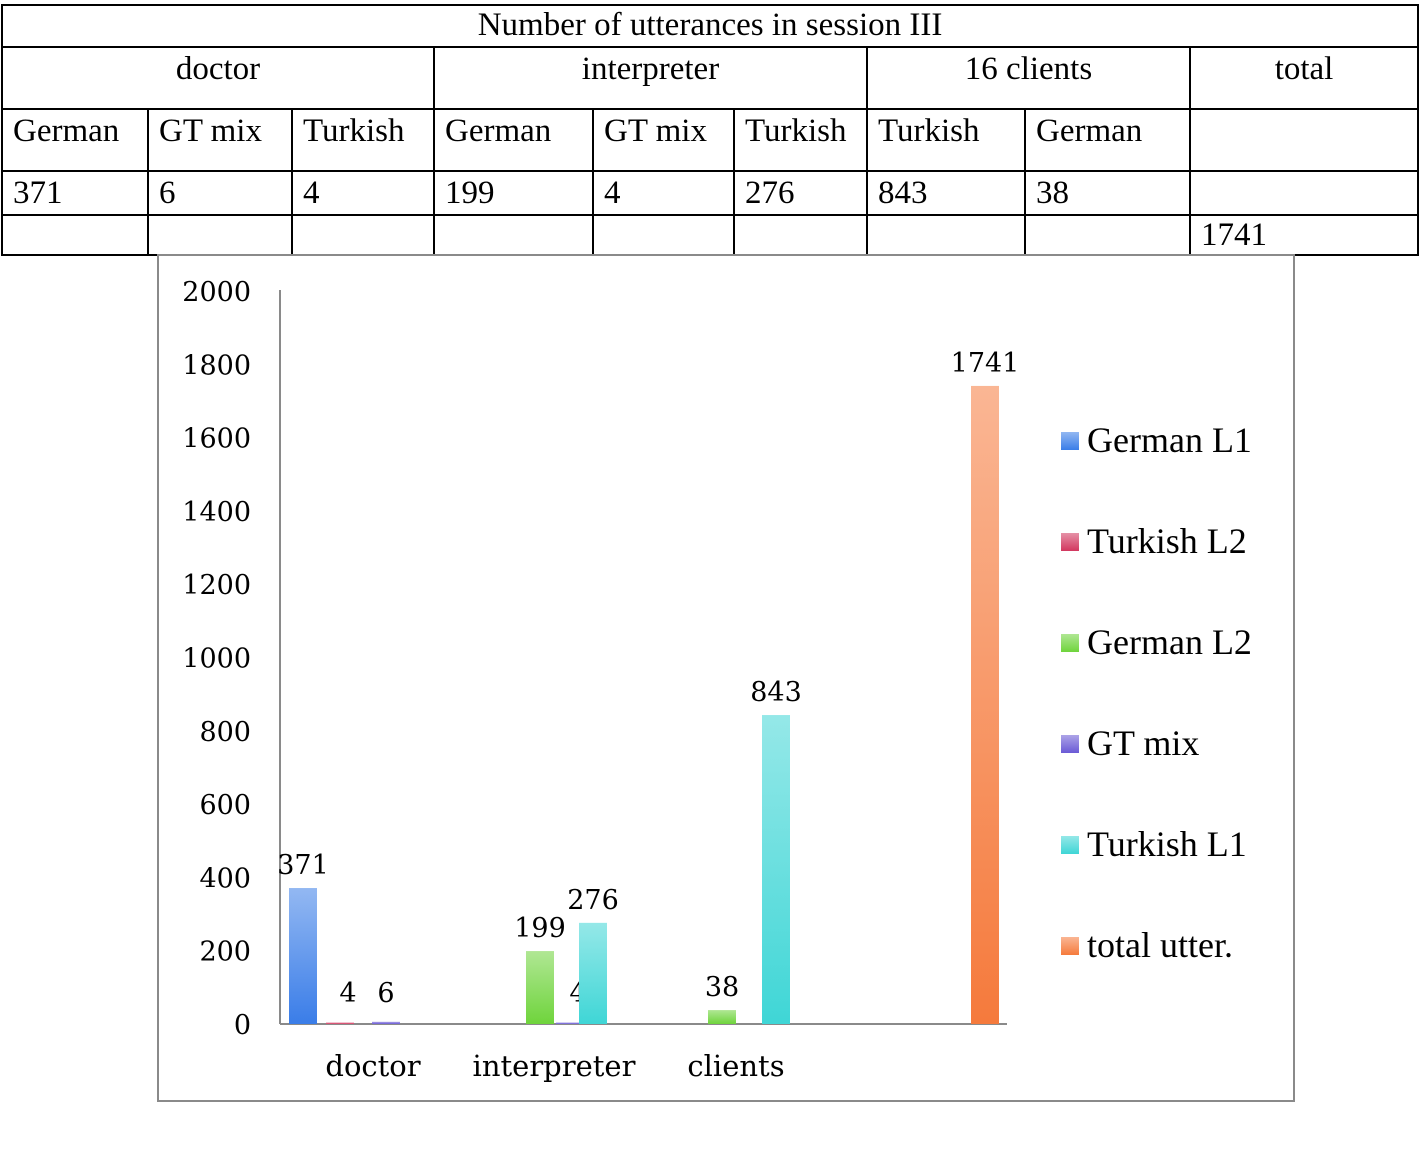 Image resolution: width=1421 pixels, height=1154 pixels. I want to click on y-tick-label: 600, so click(225, 805).